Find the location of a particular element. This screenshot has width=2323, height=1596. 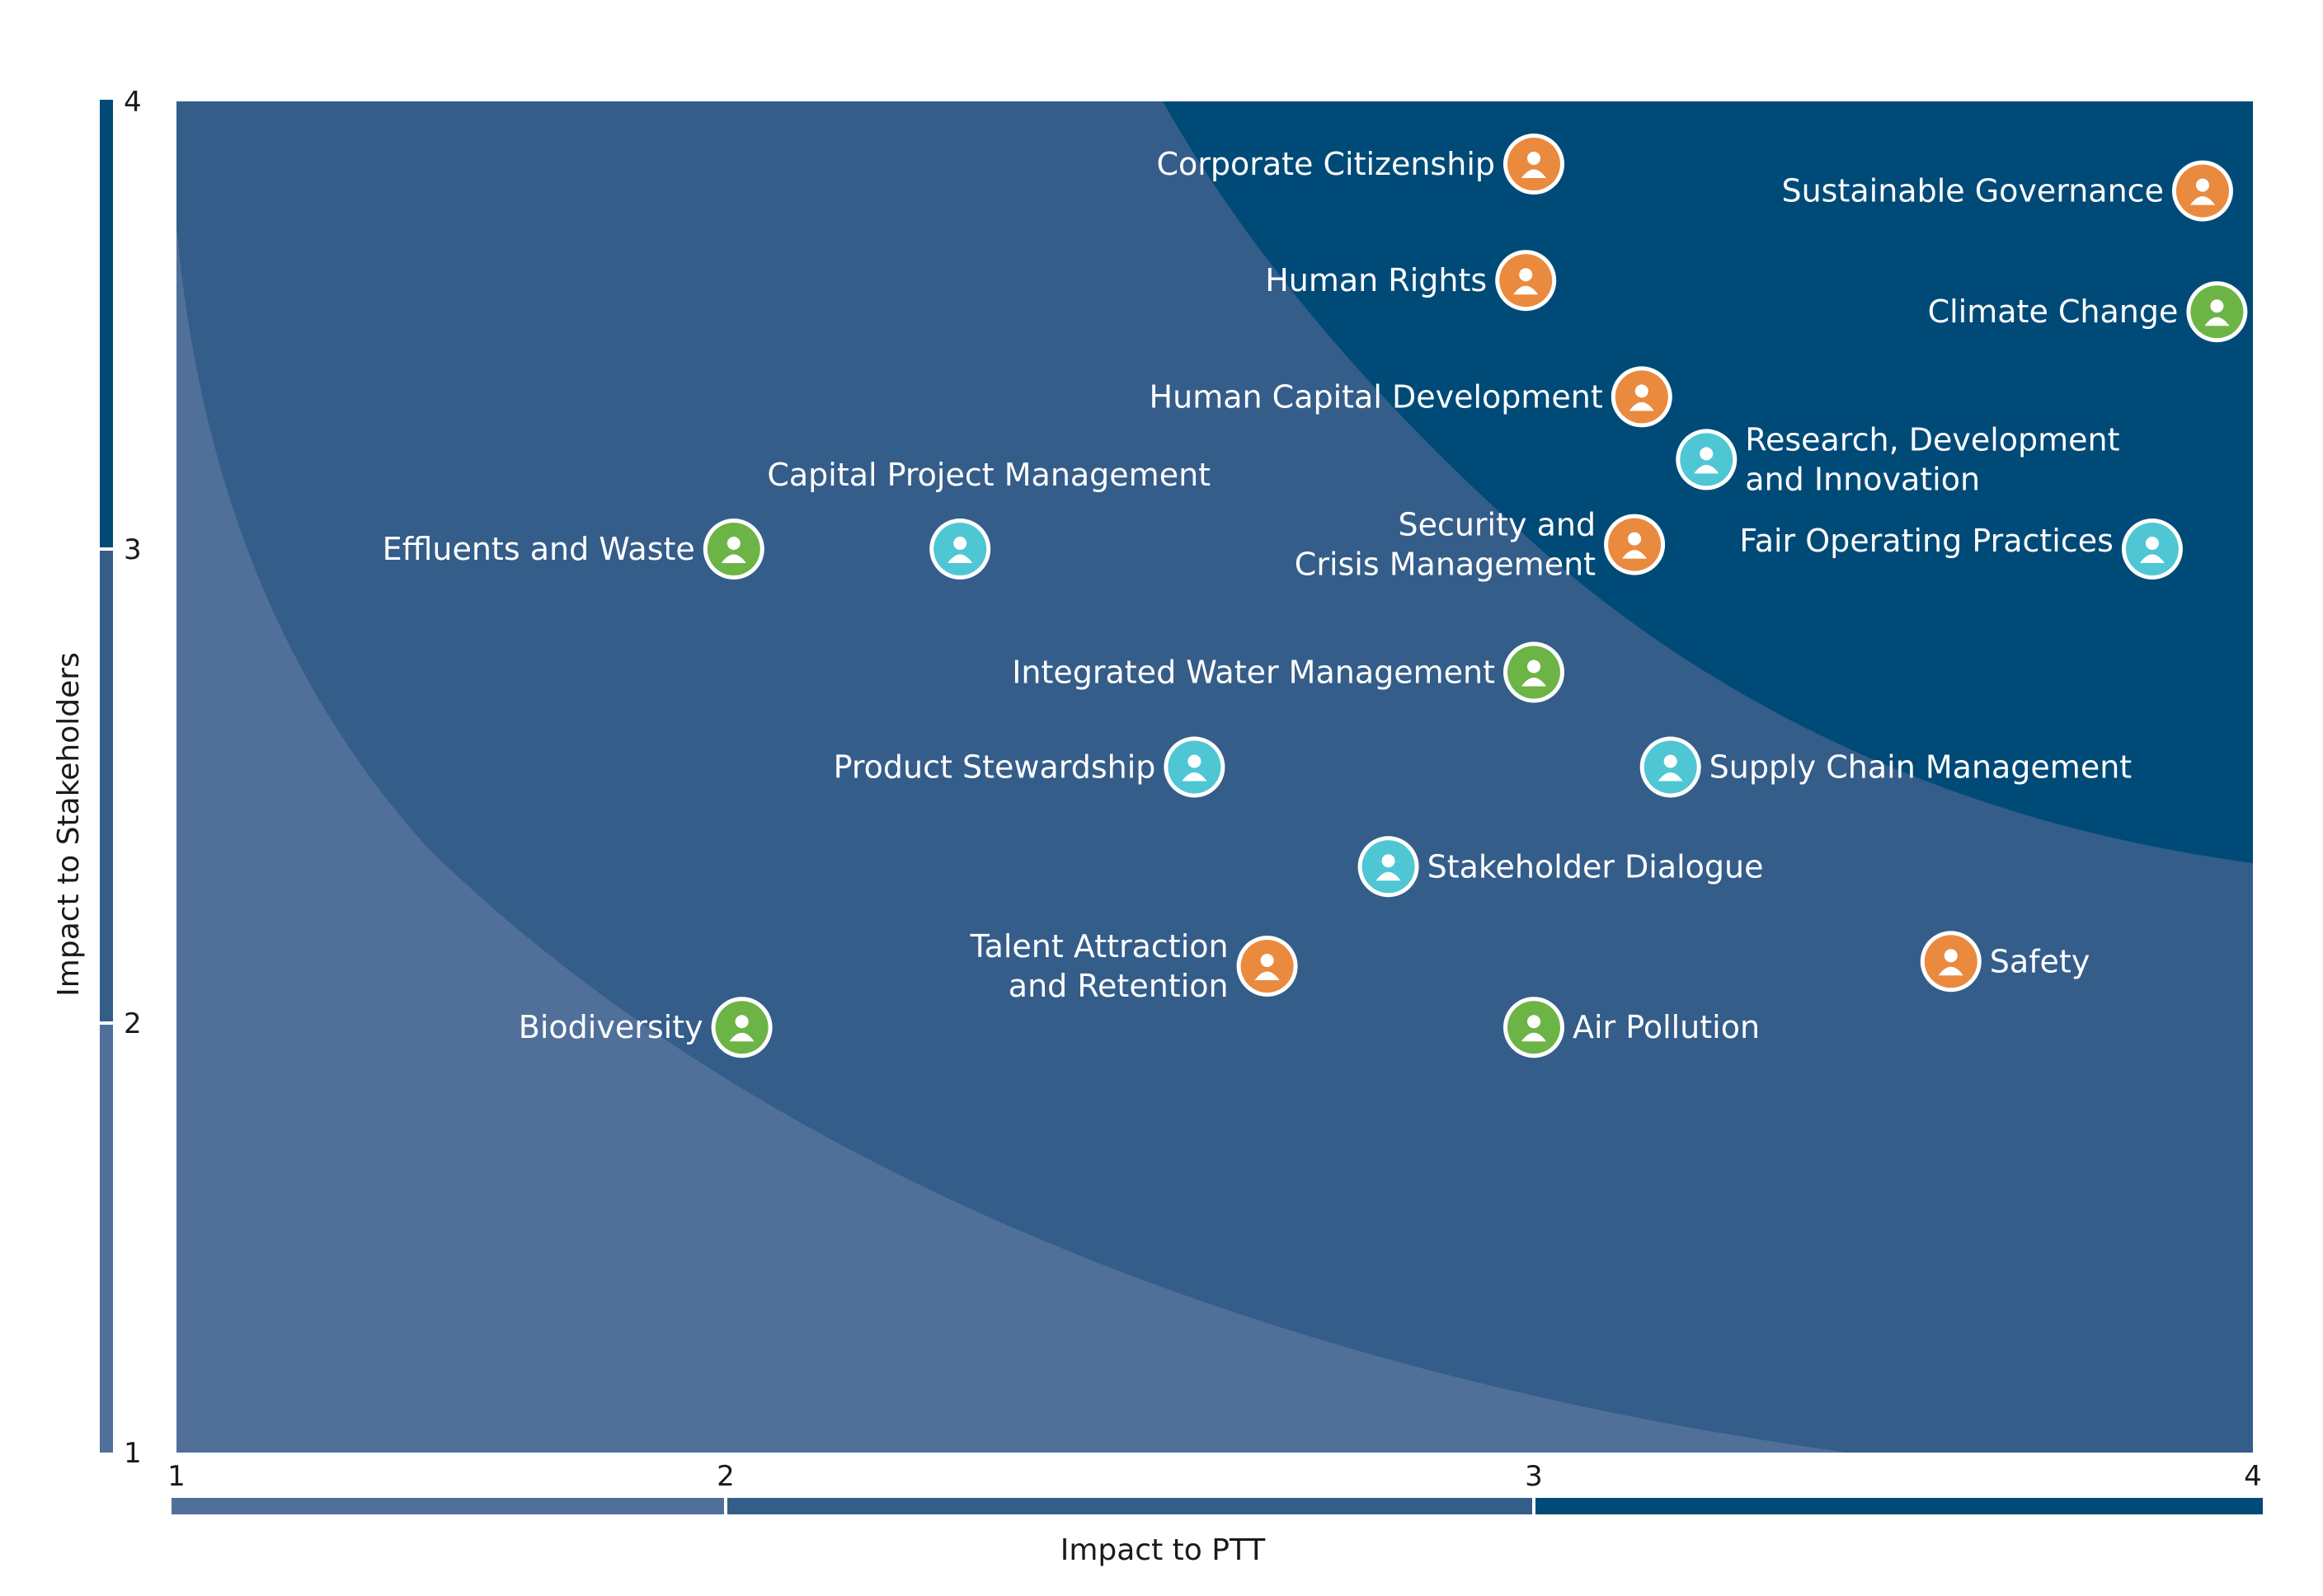

trash-icon is located at coordinates (733, 550).